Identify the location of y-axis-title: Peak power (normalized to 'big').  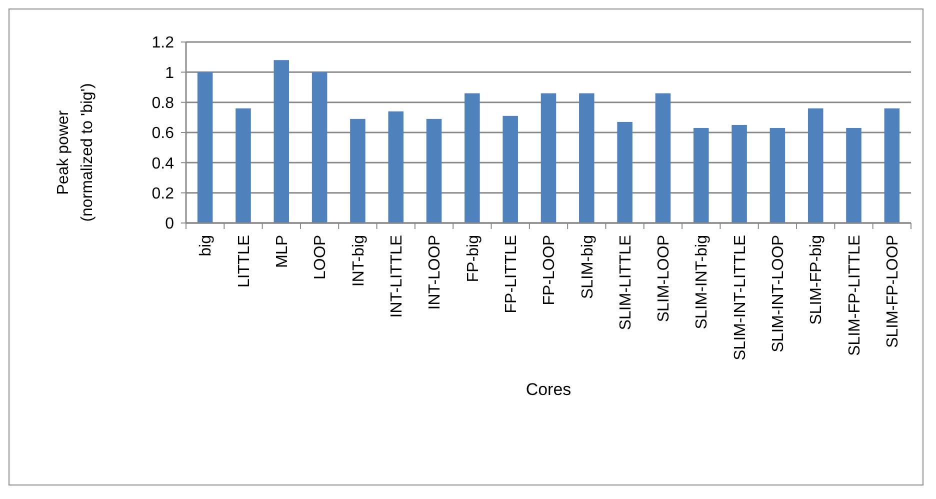
(75, 152).